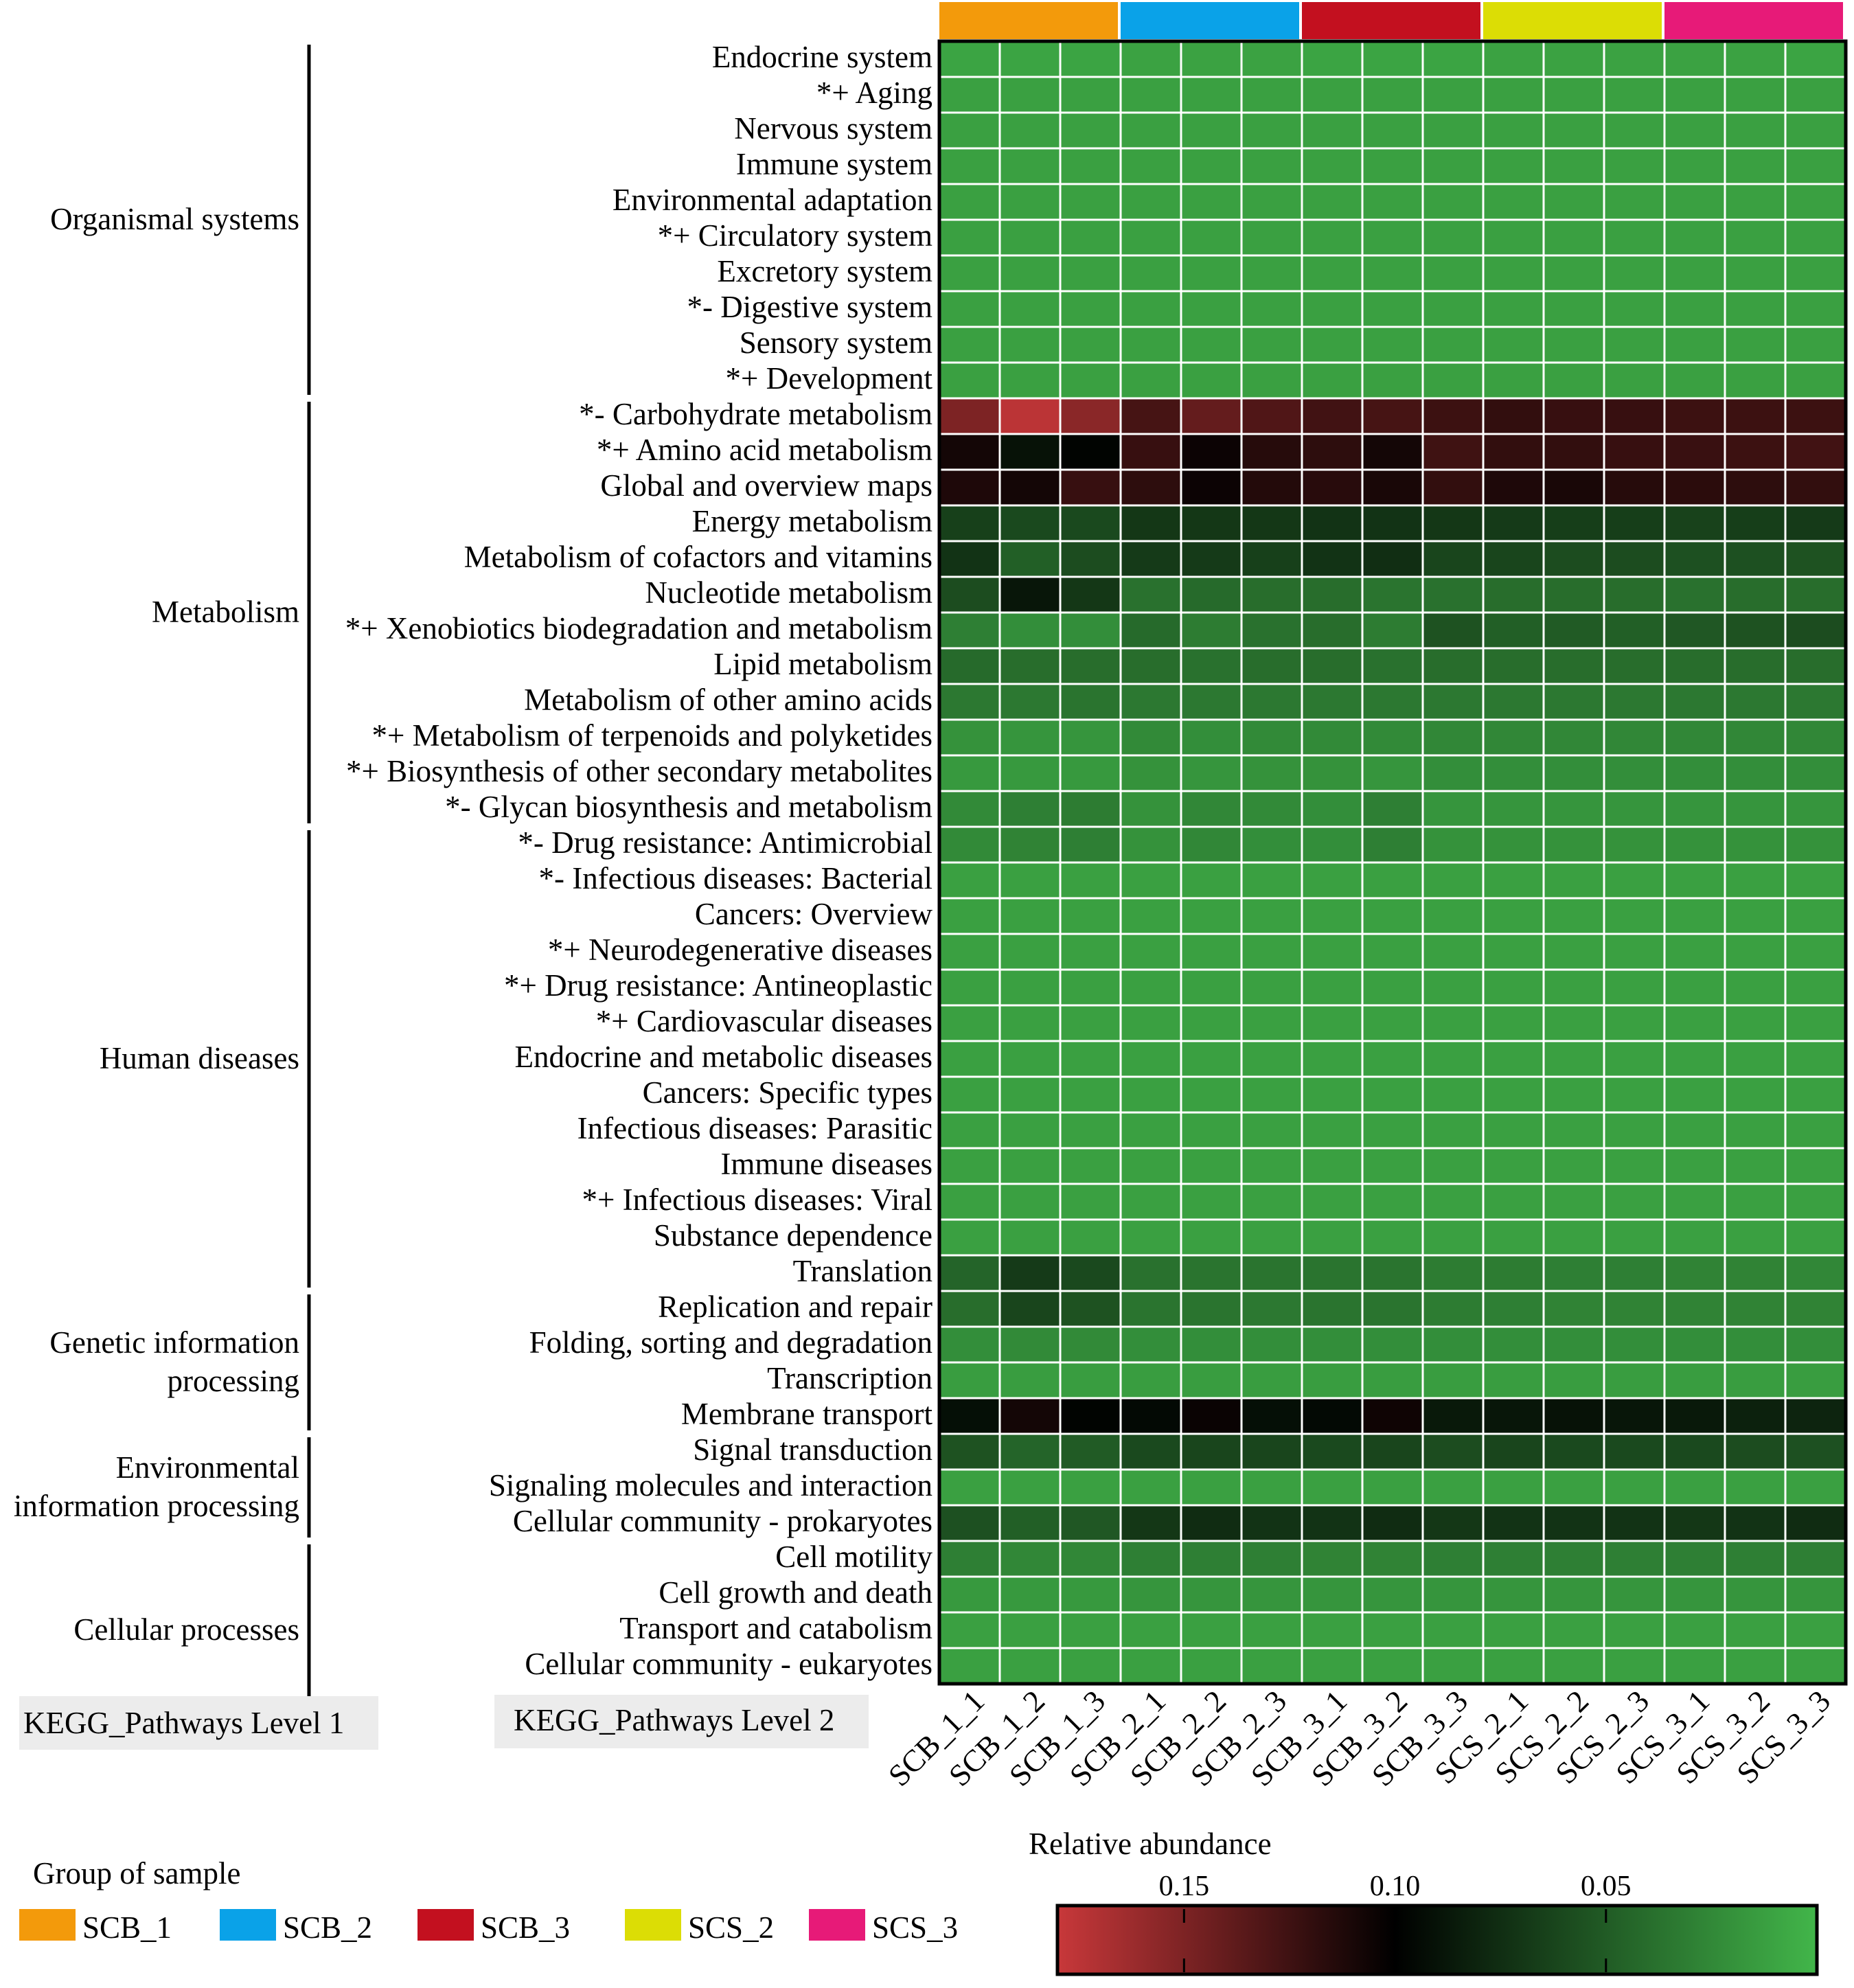 The width and height of the screenshot is (1854, 1988). I want to click on legend-label-SCS_2: SCS_2, so click(731, 1927).